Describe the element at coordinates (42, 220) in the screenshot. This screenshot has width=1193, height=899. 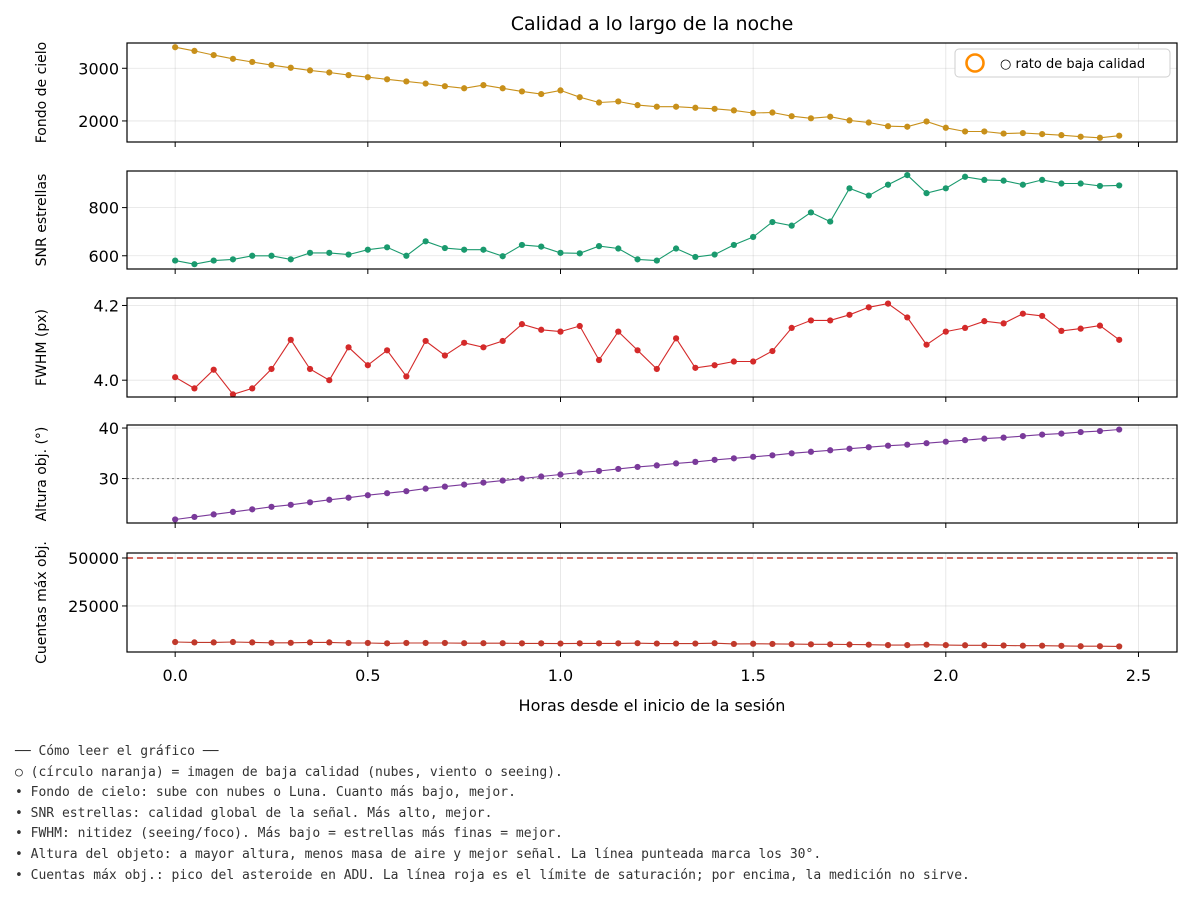
I see `y-axis-label: SNR estrellas` at that location.